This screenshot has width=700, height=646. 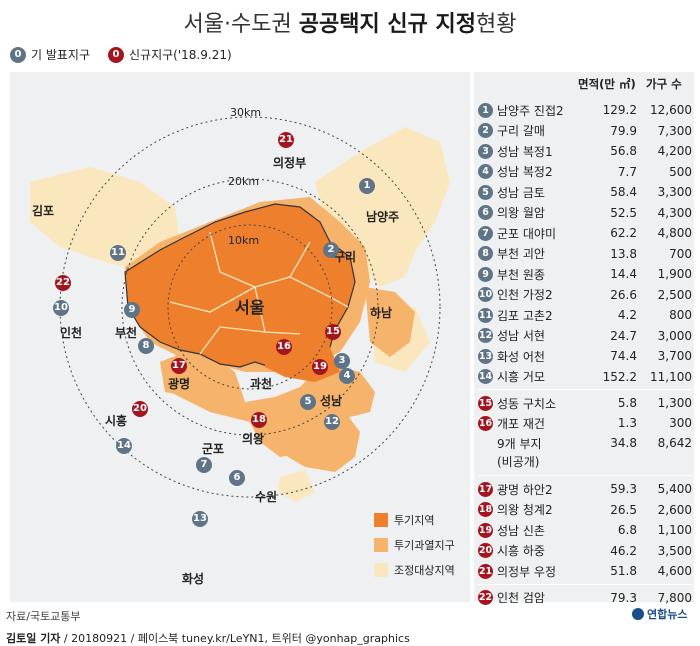 What do you see at coordinates (659, 614) in the screenshot?
I see `yonhap-logo: 연합뉴스` at bounding box center [659, 614].